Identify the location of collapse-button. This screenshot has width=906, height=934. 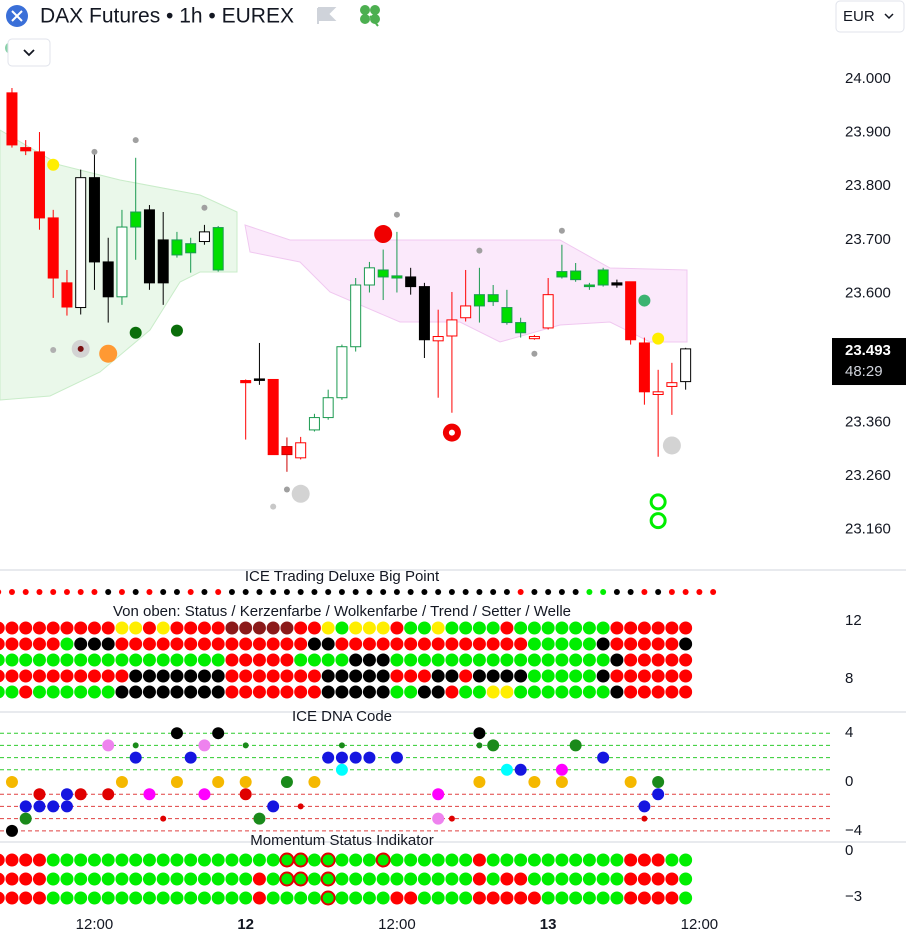
(29, 52).